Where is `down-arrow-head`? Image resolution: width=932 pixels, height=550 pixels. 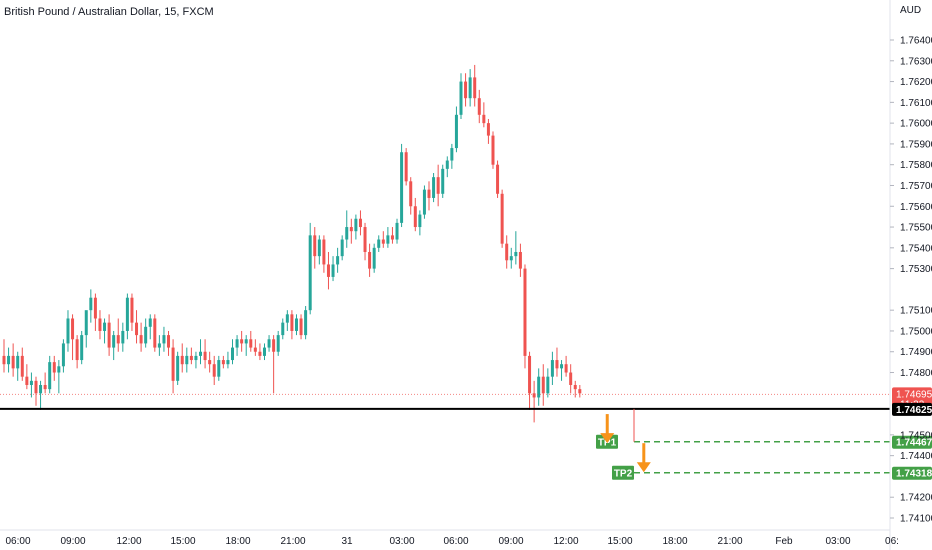 down-arrow-head is located at coordinates (643, 467).